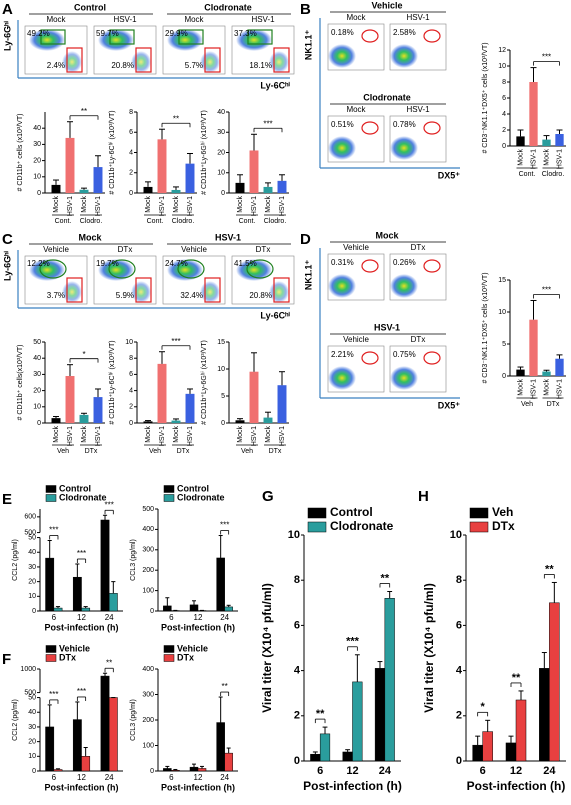 The width and height of the screenshot is (571, 805). I want to click on condition-label: DTx, so click(263, 249).